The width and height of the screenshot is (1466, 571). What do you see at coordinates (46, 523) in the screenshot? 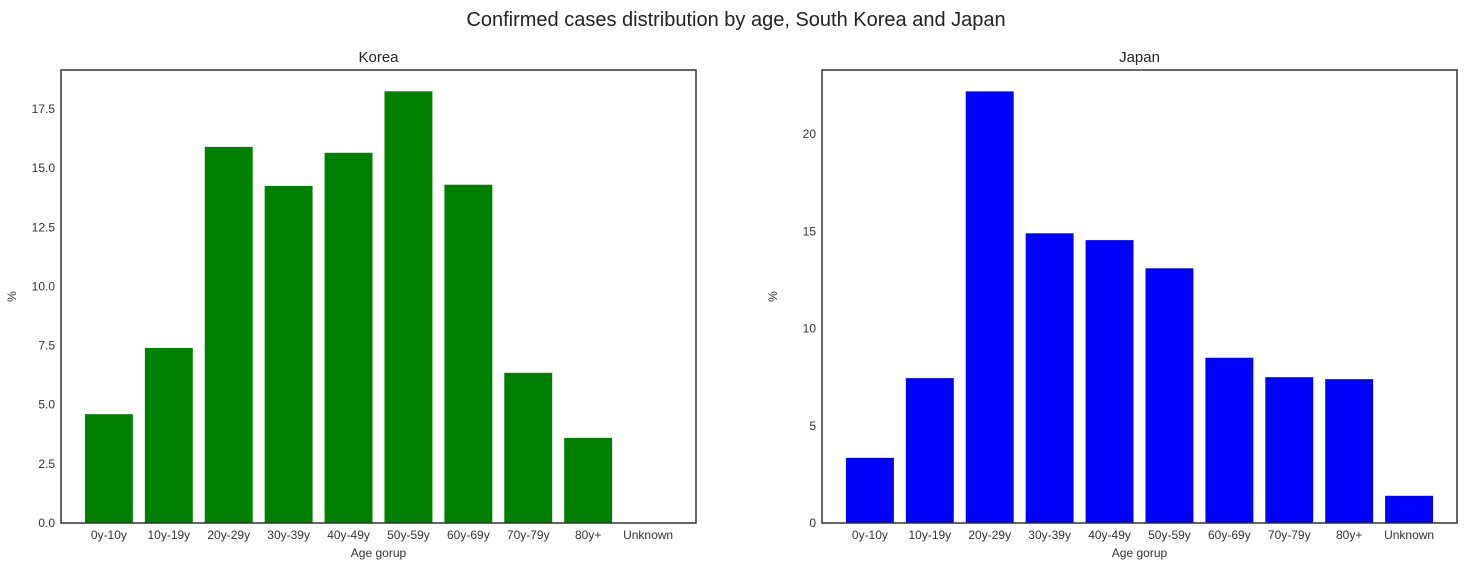
I see `korea-ytick-label: 0.0` at bounding box center [46, 523].